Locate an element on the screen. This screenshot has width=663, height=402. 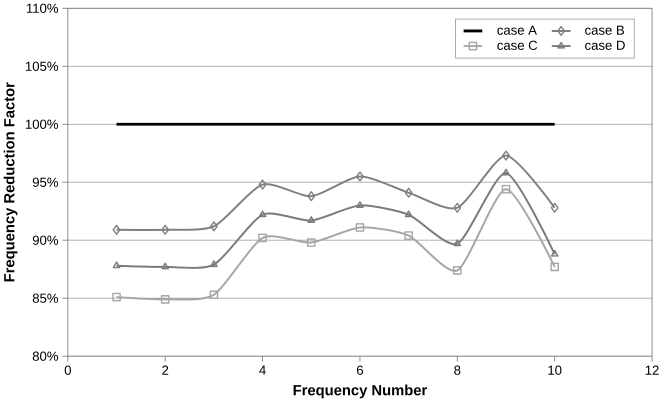
x-tick-label: 12 is located at coordinates (652, 370).